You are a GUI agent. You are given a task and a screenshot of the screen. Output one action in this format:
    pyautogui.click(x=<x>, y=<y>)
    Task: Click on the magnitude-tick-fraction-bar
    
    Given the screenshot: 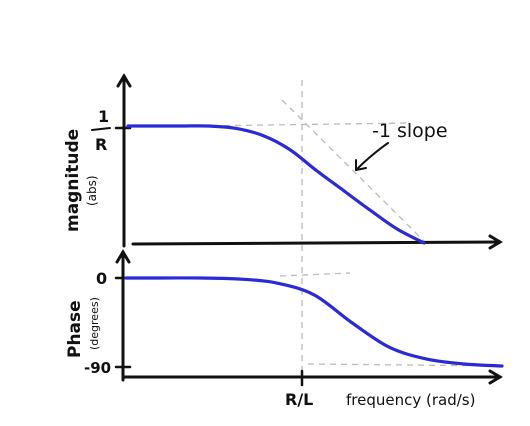 What is the action you would take?
    pyautogui.click(x=101, y=129)
    